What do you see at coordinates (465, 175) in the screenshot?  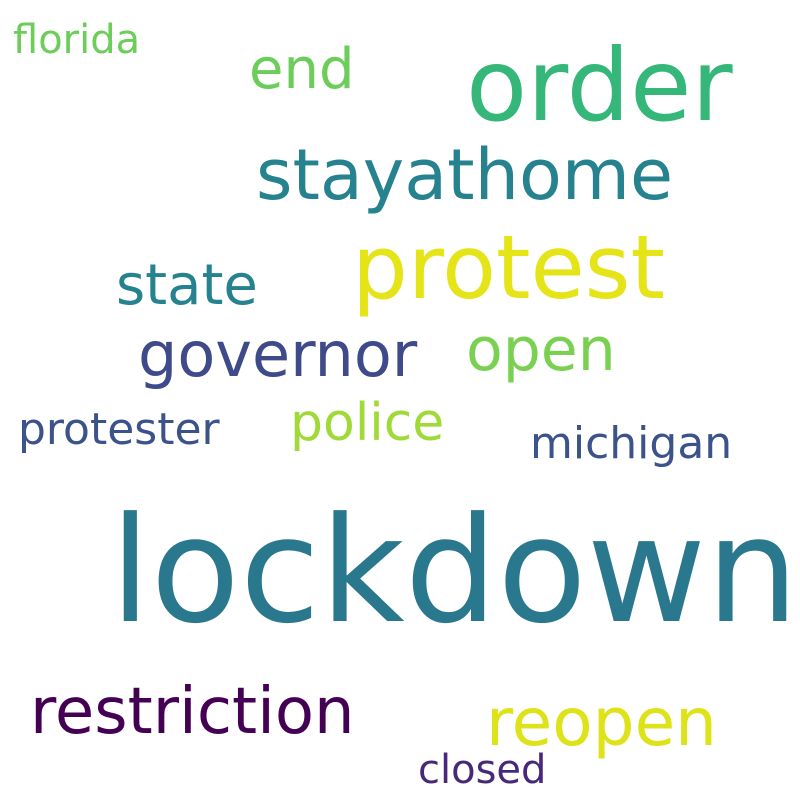 I see `word-stayathome: stayathome` at bounding box center [465, 175].